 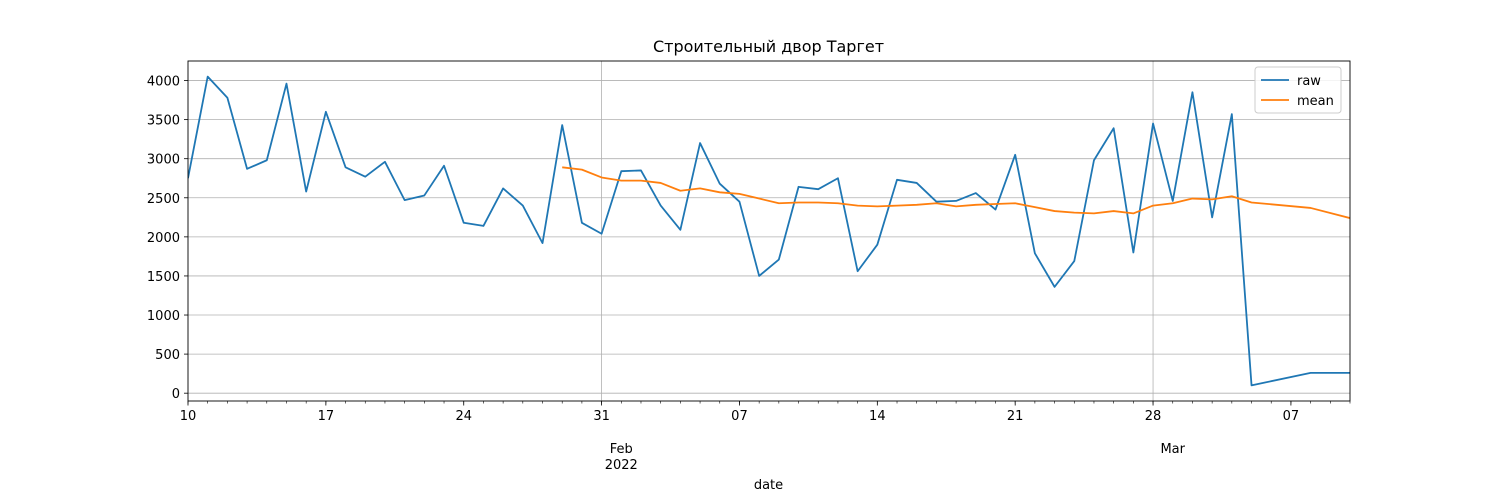 I want to click on x-tick-label: 17, so click(x=326, y=416).